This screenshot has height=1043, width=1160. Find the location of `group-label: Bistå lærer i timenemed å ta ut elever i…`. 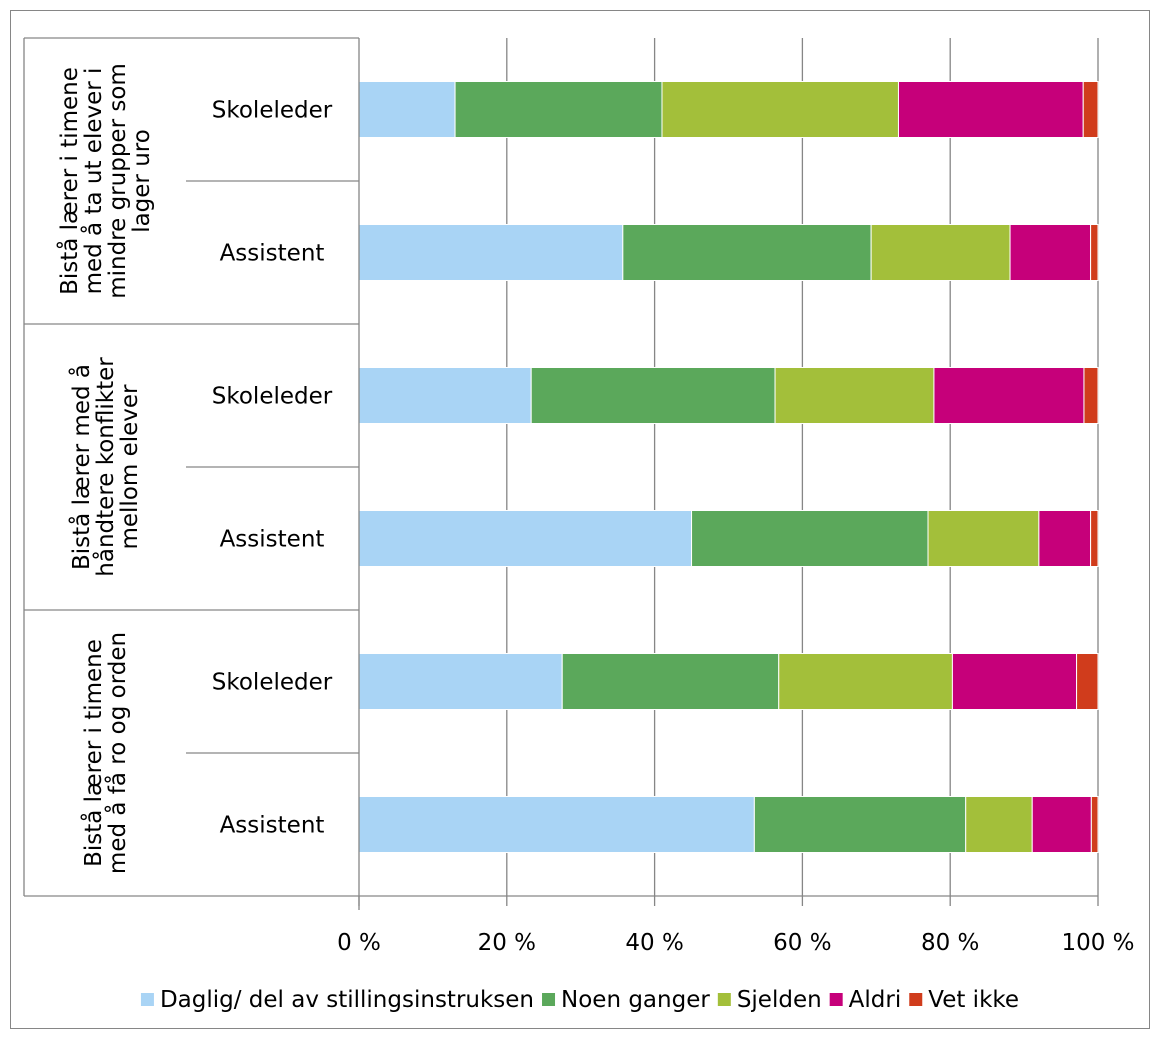

group-label: Bistå lærer i timenemed å ta ut elever i… is located at coordinates (105, 181).